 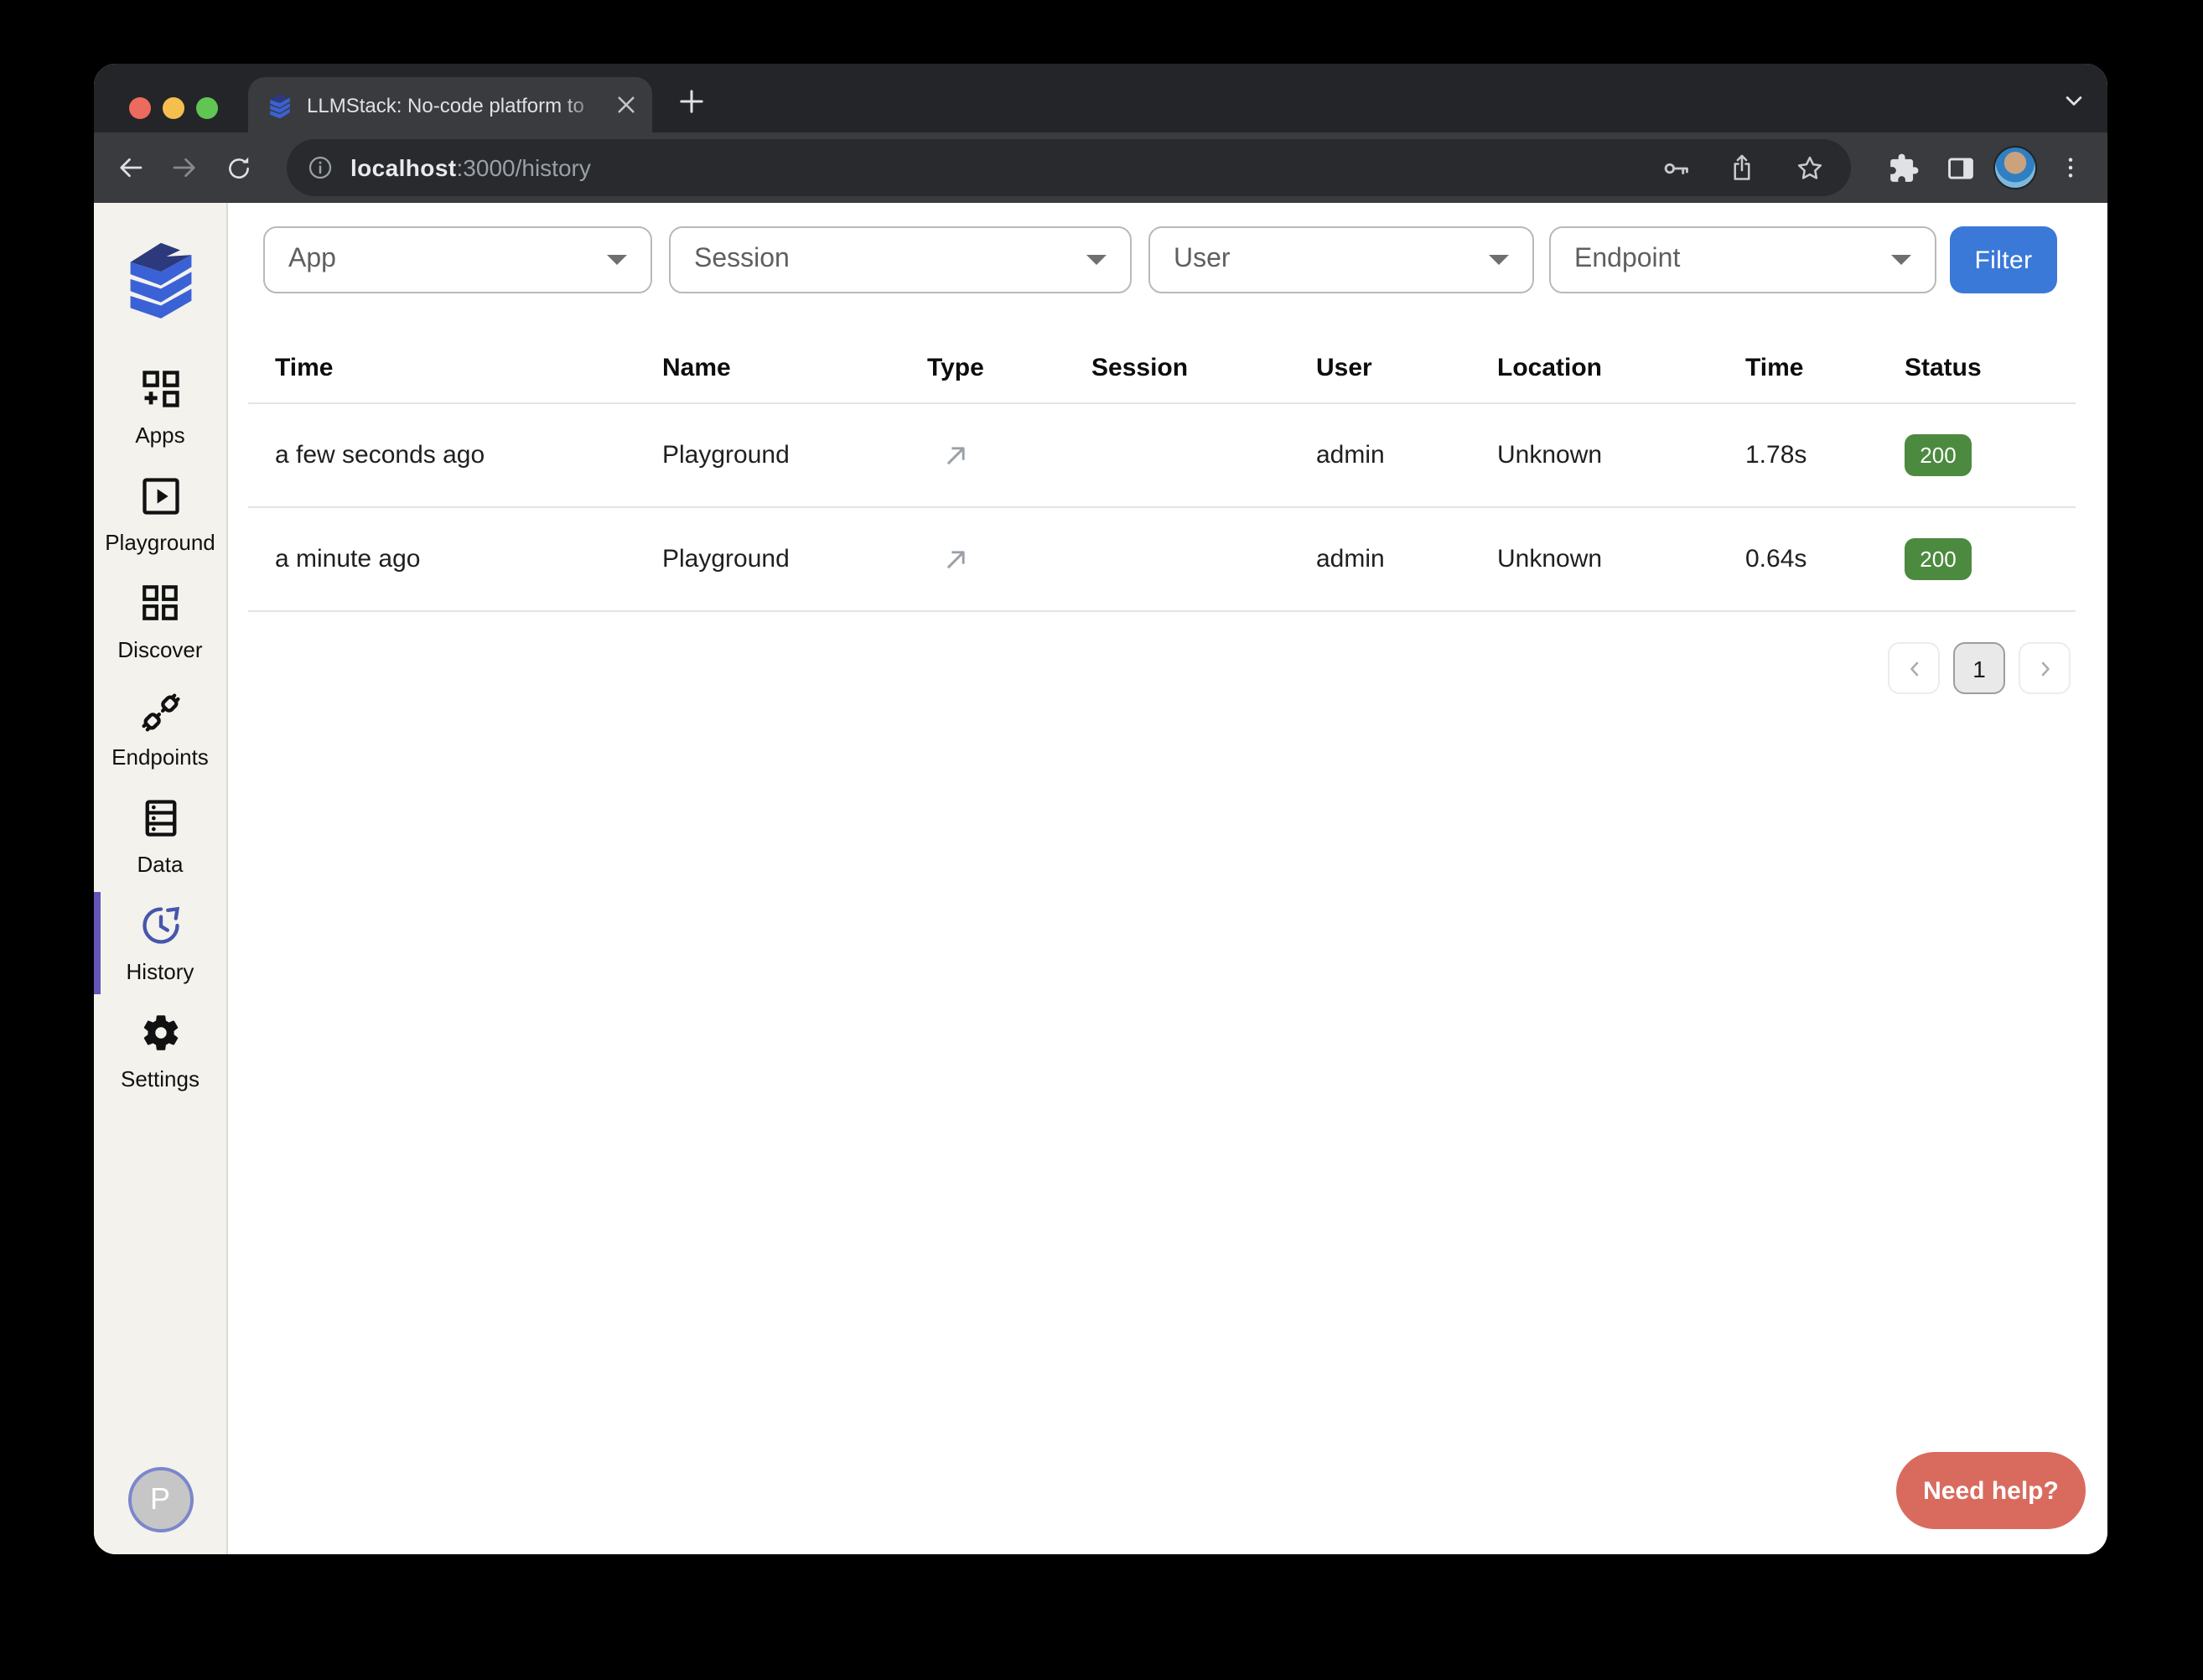 What do you see at coordinates (160, 621) in the screenshot?
I see `sidebar-item-discover: Discover` at bounding box center [160, 621].